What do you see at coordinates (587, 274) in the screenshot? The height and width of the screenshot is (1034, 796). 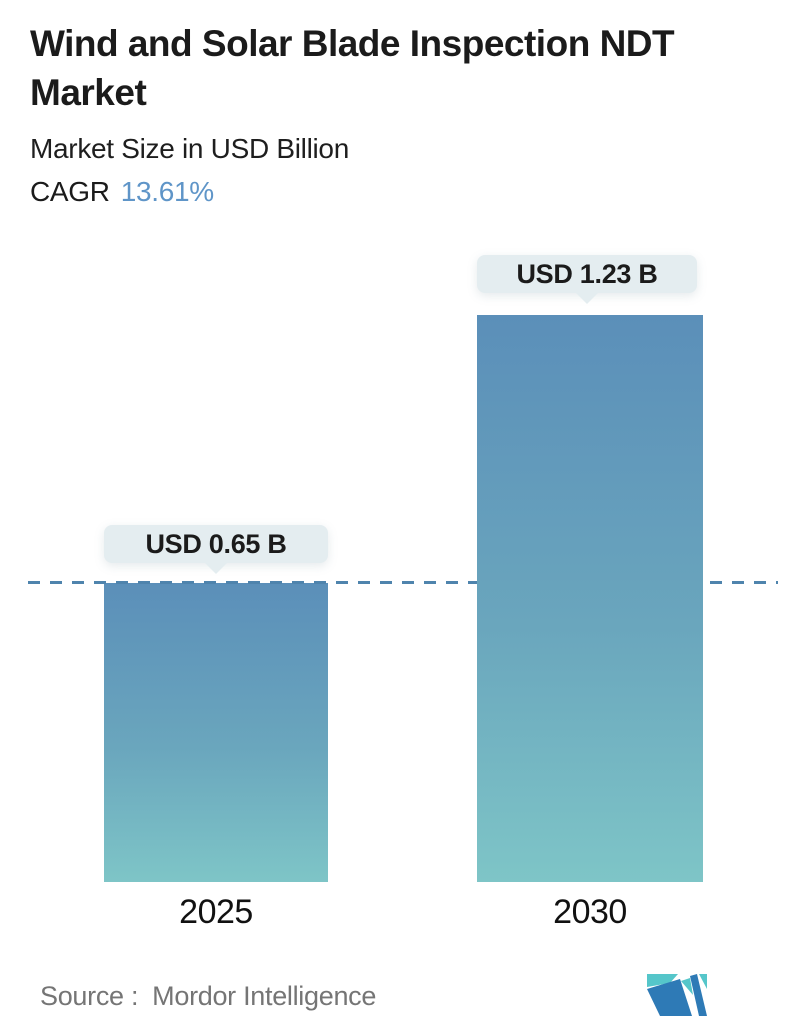 I see `value-label-2030: USD 1.23 B` at bounding box center [587, 274].